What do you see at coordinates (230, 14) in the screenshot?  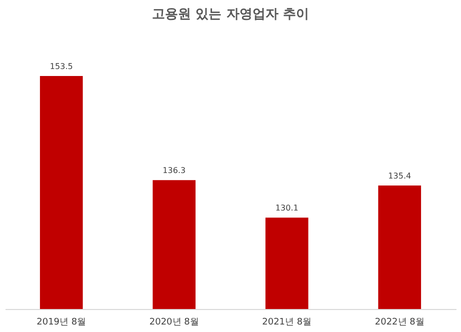 I see `chart-title: 고용원 있는 자영업자 추이` at bounding box center [230, 14].